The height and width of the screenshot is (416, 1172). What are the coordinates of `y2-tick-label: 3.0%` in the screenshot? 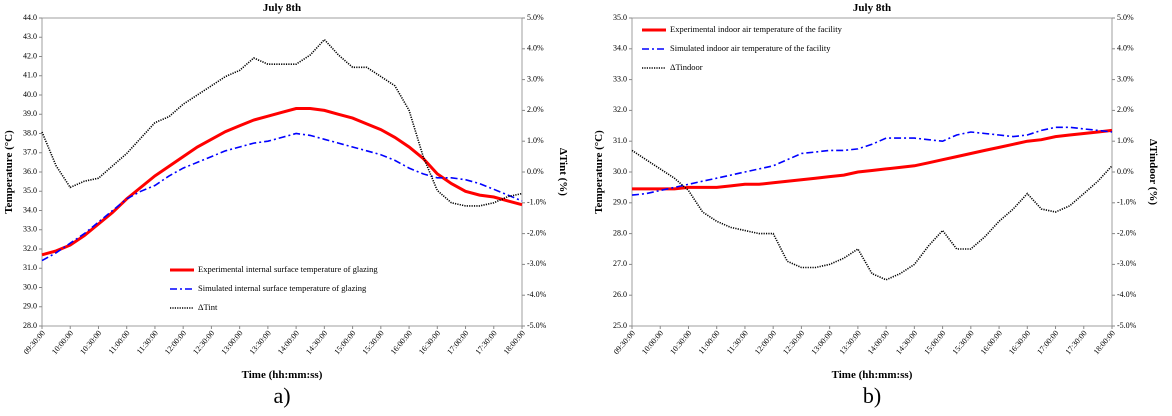 It's located at (535, 78).